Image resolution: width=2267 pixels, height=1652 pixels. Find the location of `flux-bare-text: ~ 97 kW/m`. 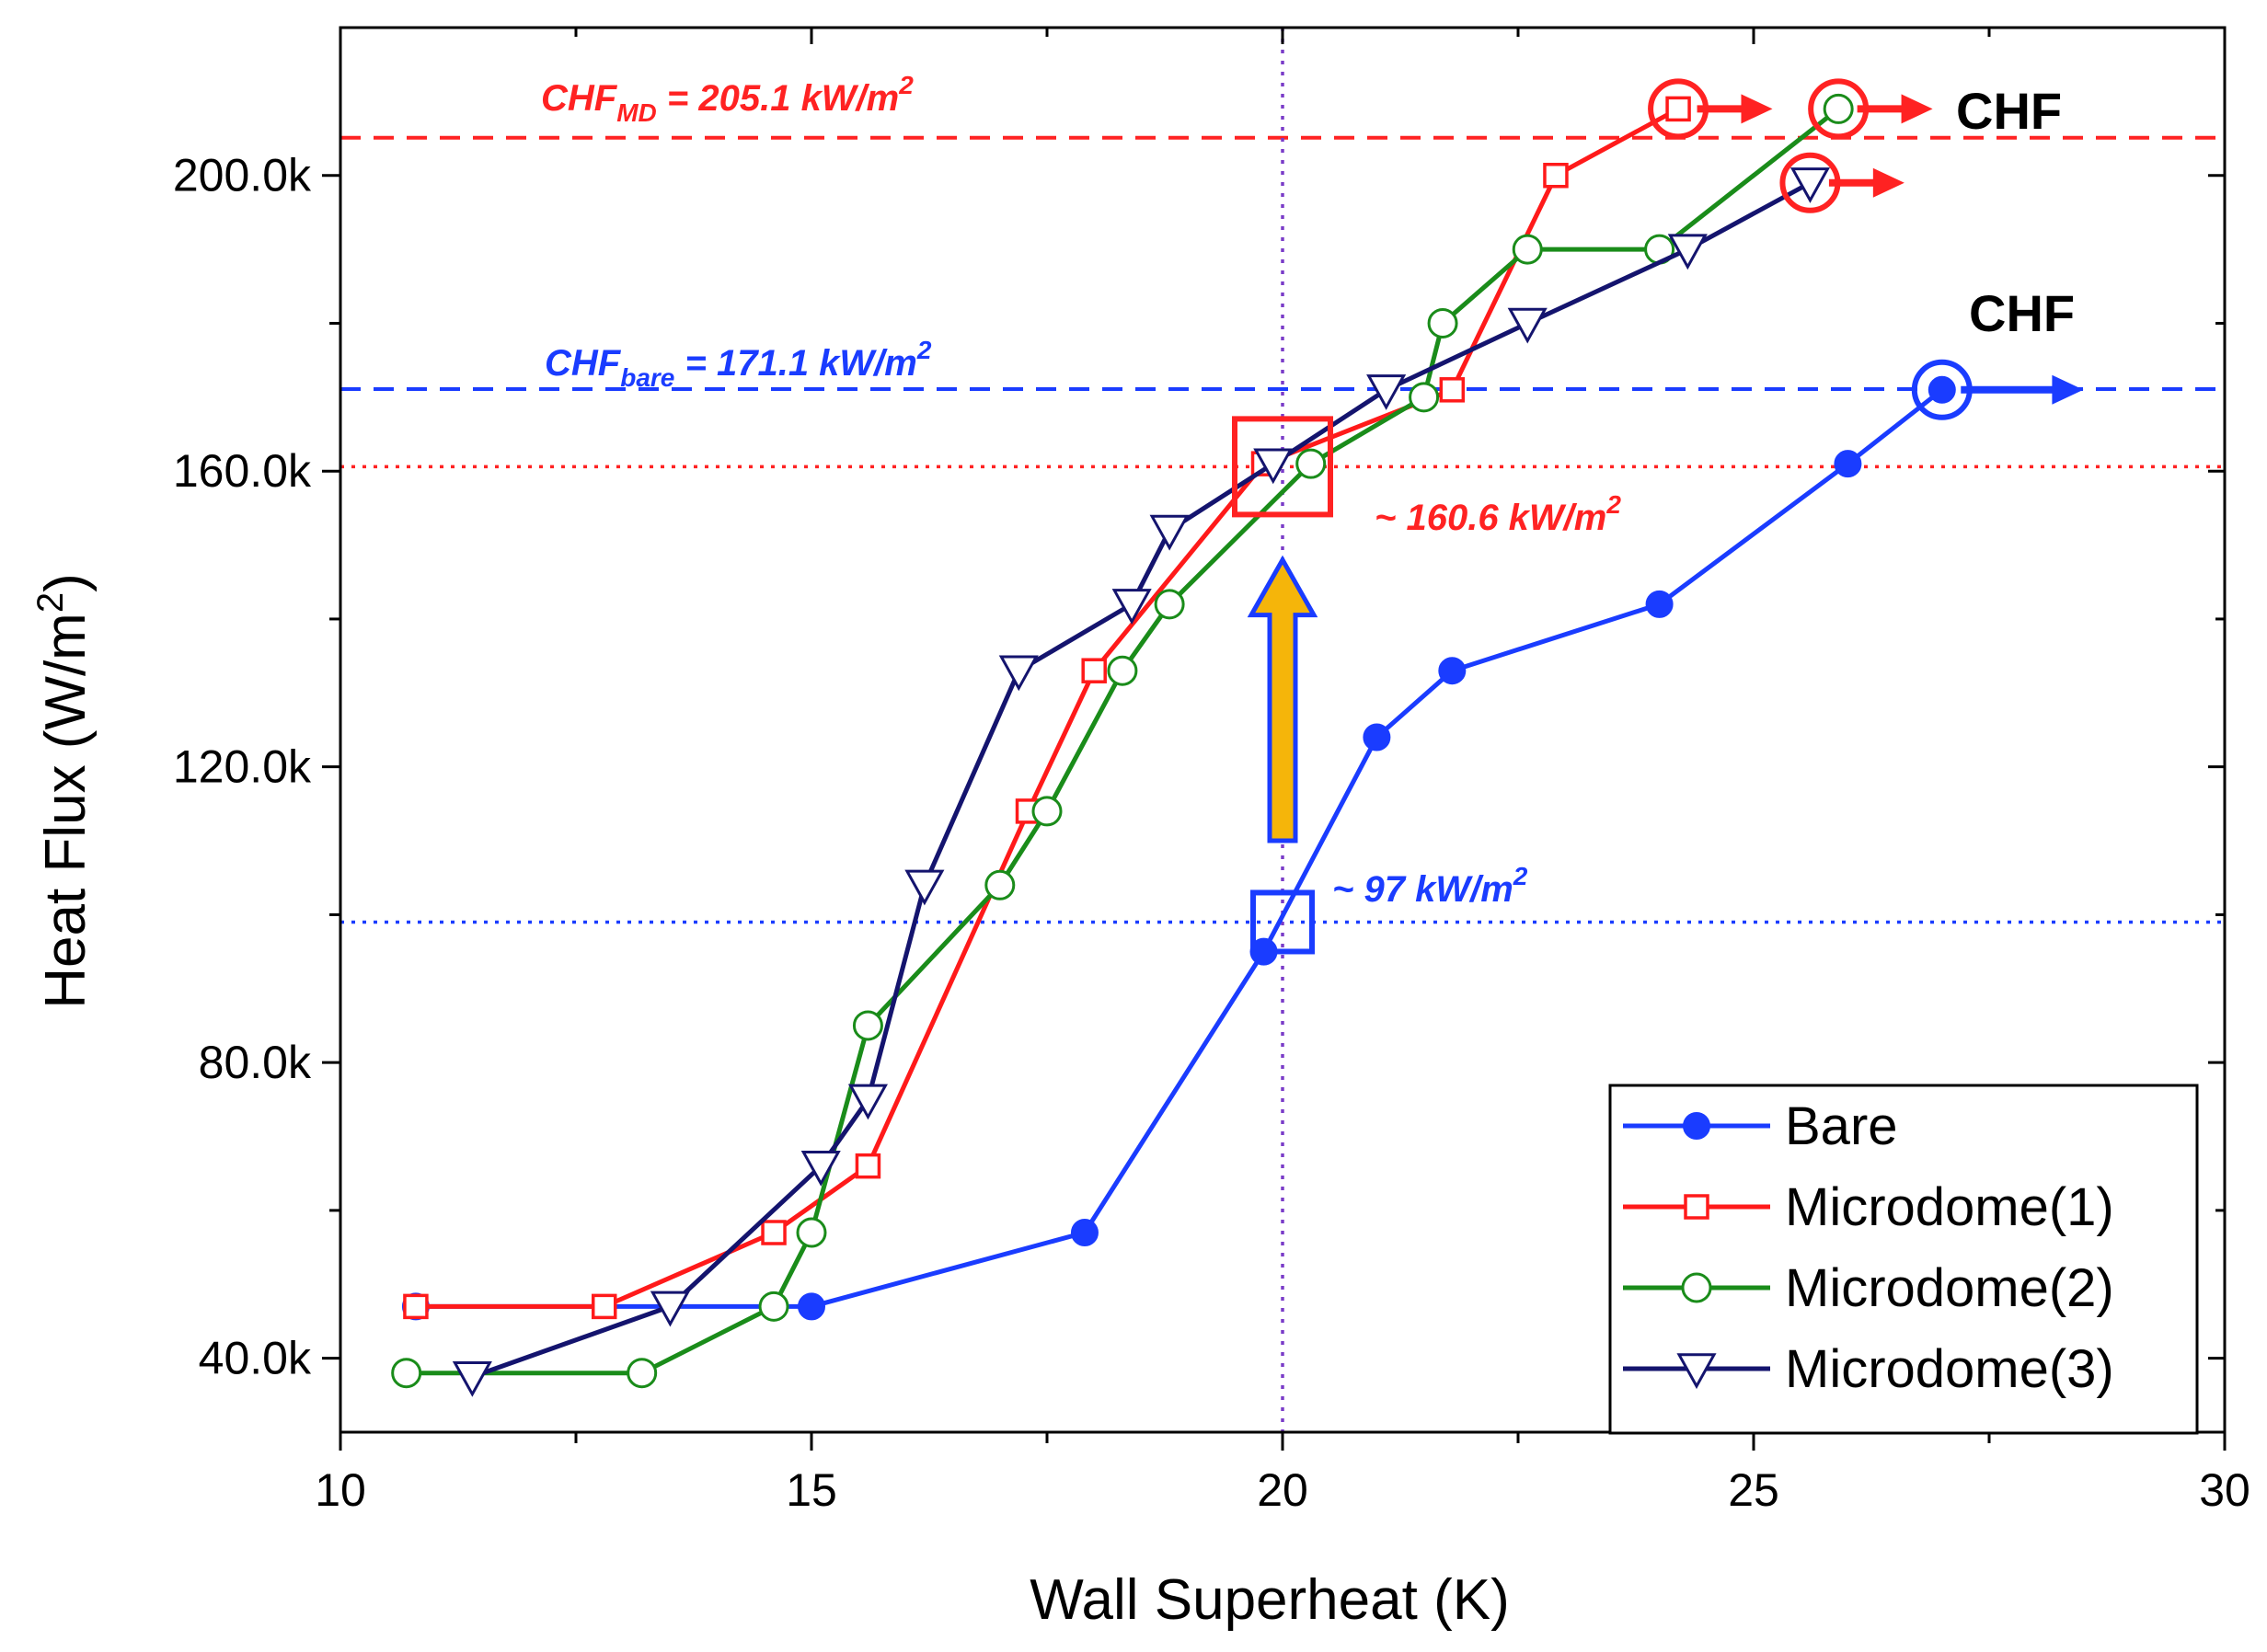

flux-bare-text: ~ 97 kW/m is located at coordinates (1422, 889).